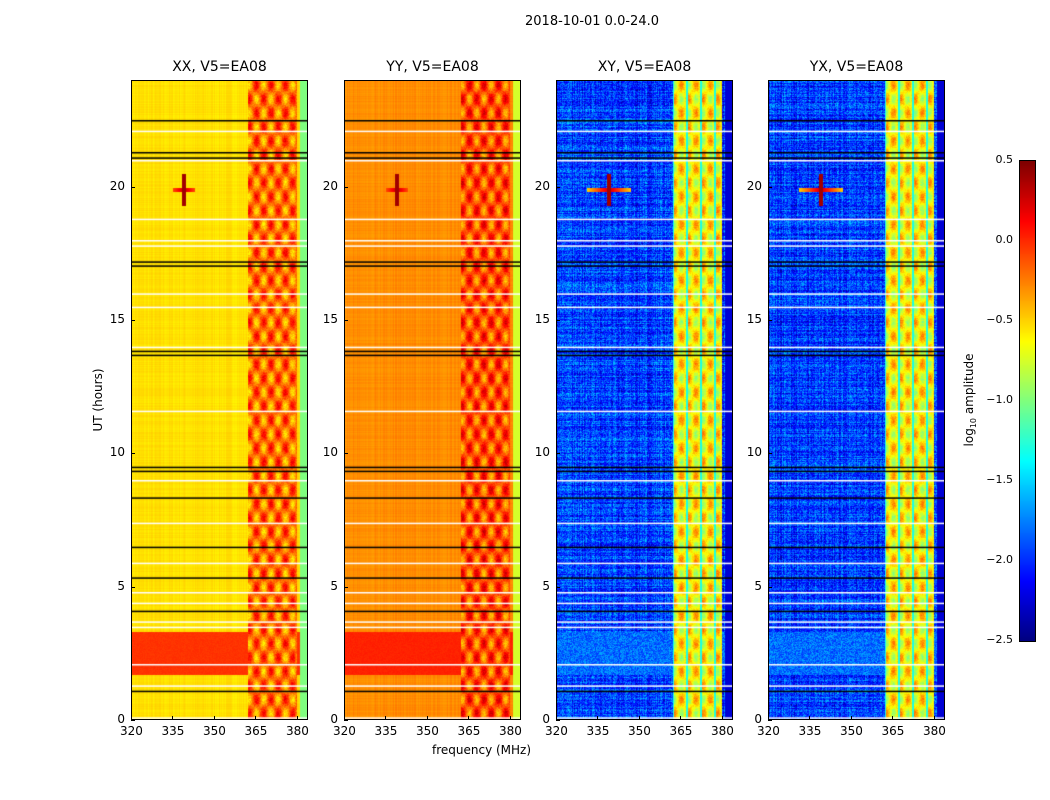 This screenshot has height=800, width=1050. I want to click on heatmap-yy, so click(432, 400).